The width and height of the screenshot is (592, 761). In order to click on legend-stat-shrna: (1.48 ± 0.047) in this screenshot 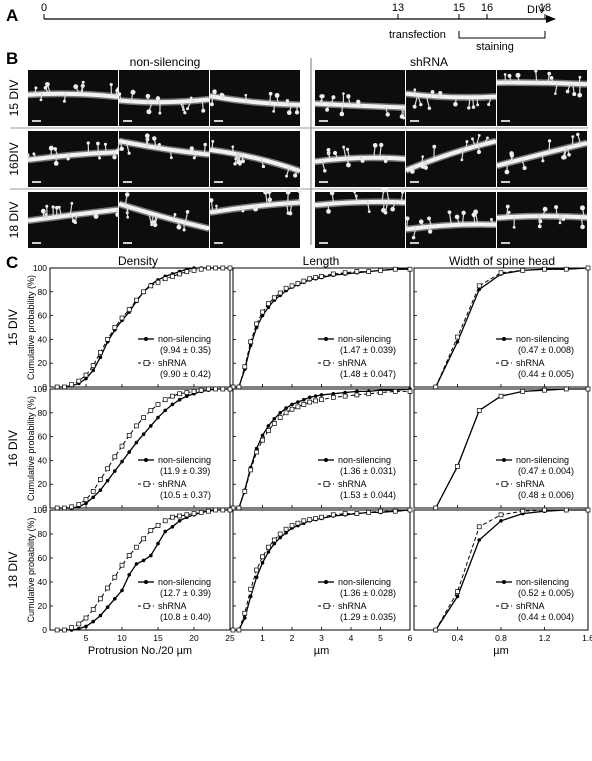, I will do `click(368, 374)`.